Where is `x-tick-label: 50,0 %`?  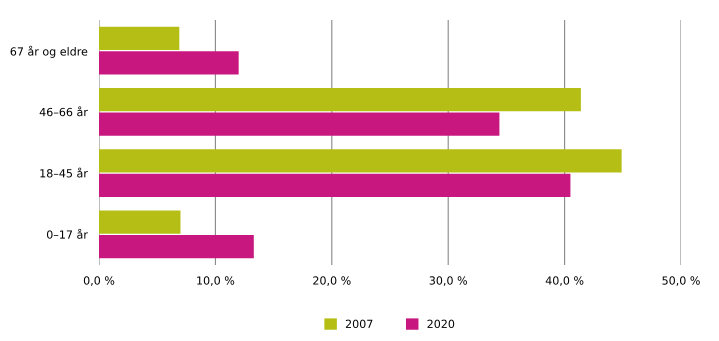 x-tick-label: 50,0 % is located at coordinates (681, 281).